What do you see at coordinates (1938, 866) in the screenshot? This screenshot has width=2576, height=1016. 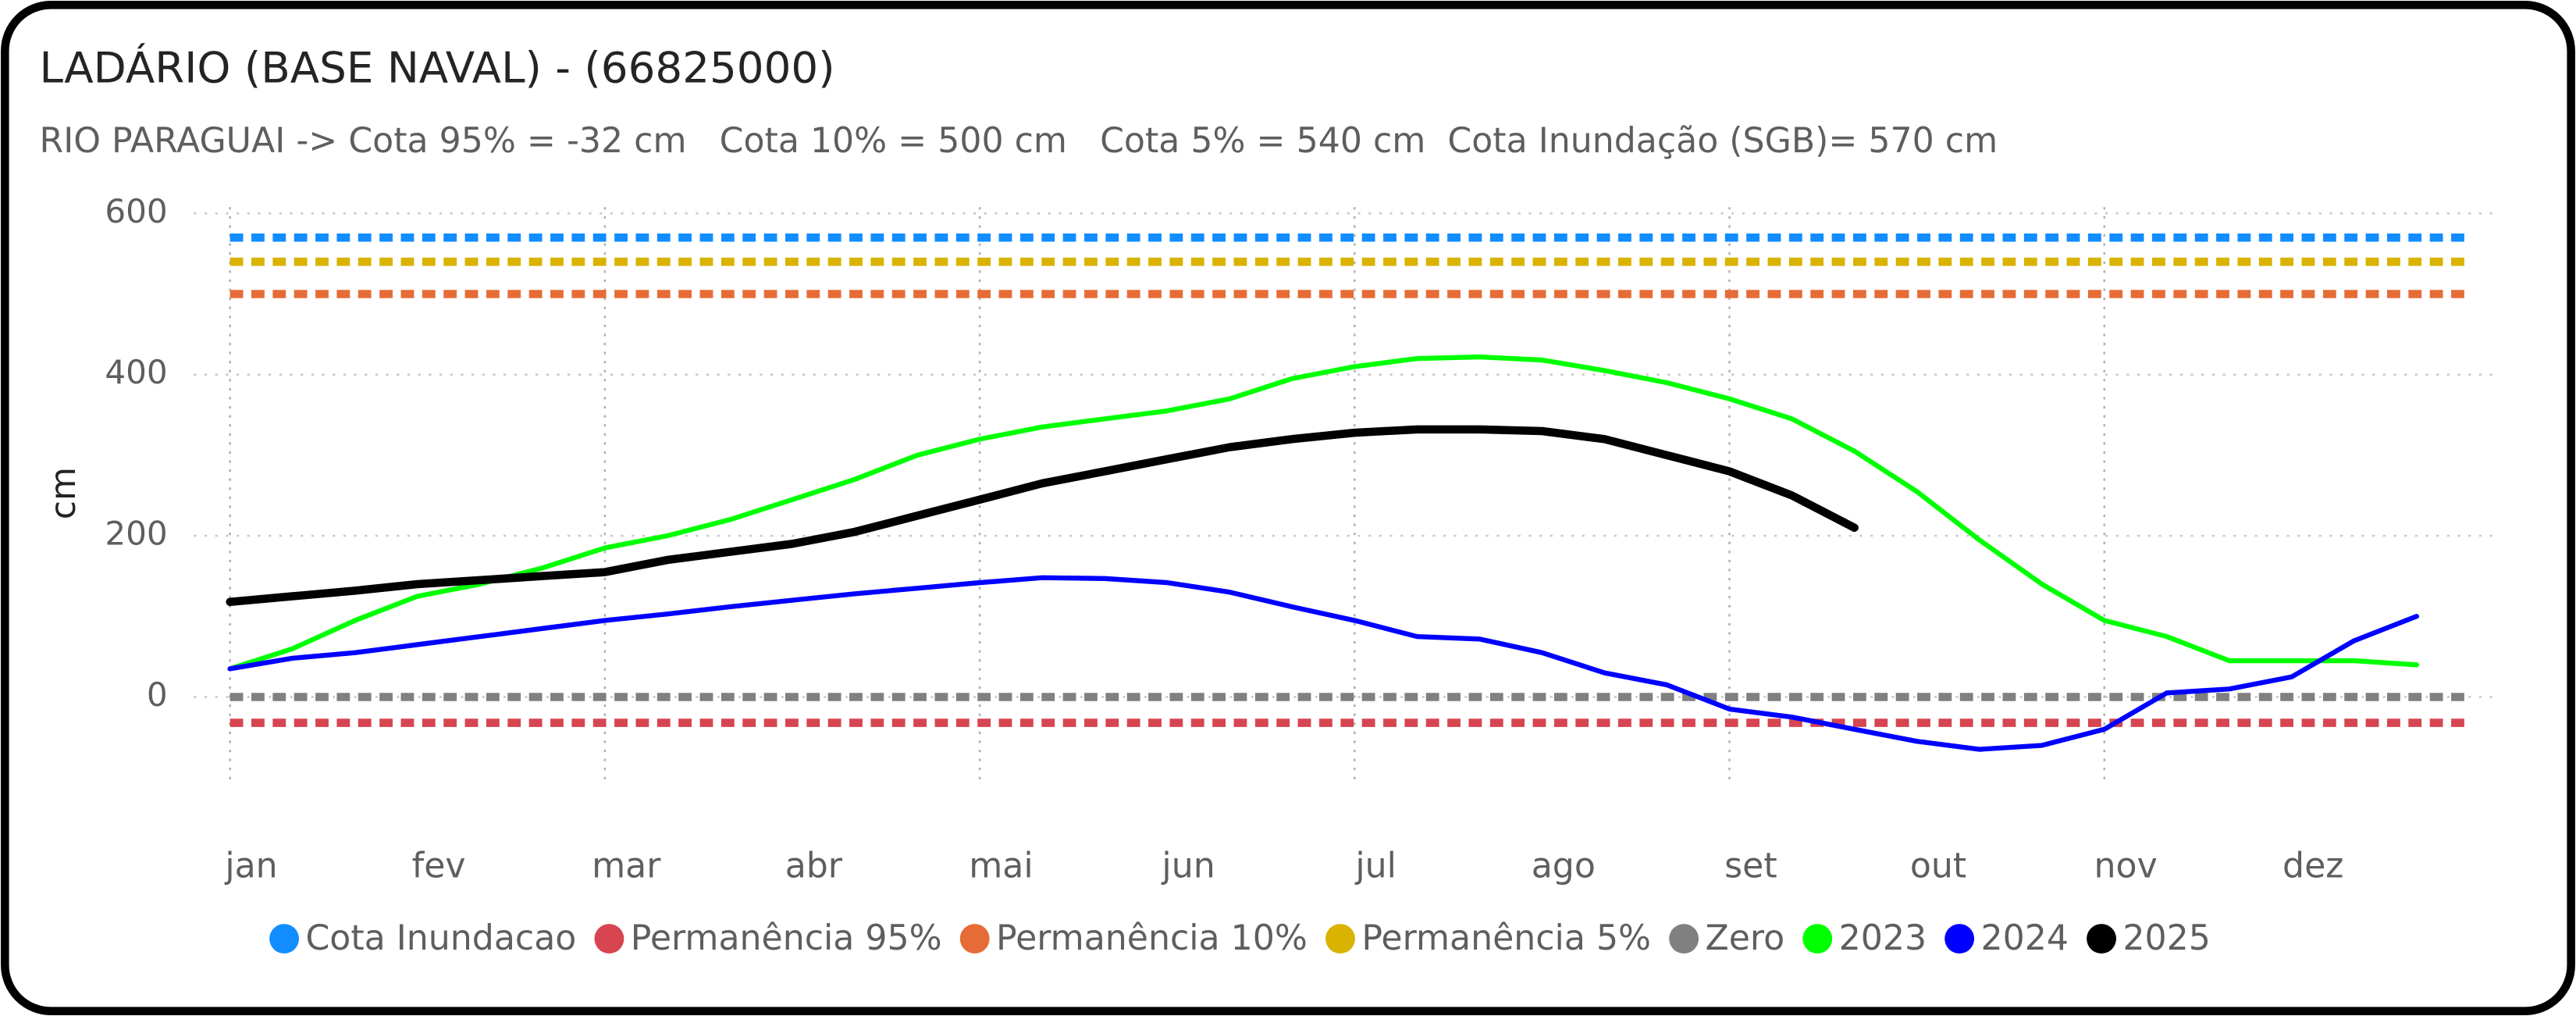 I see `x-tick-label: out` at bounding box center [1938, 866].